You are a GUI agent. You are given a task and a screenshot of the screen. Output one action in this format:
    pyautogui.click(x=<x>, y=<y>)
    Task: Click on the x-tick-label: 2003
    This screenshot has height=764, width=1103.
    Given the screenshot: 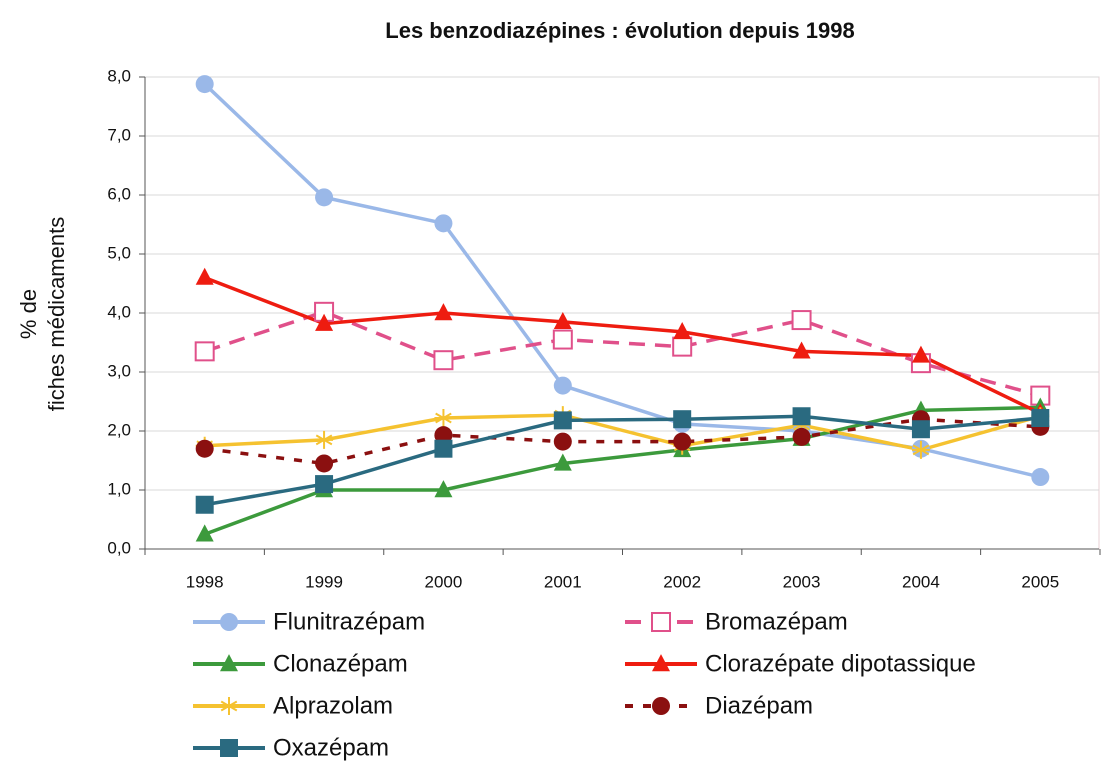 What is the action you would take?
    pyautogui.click(x=802, y=581)
    